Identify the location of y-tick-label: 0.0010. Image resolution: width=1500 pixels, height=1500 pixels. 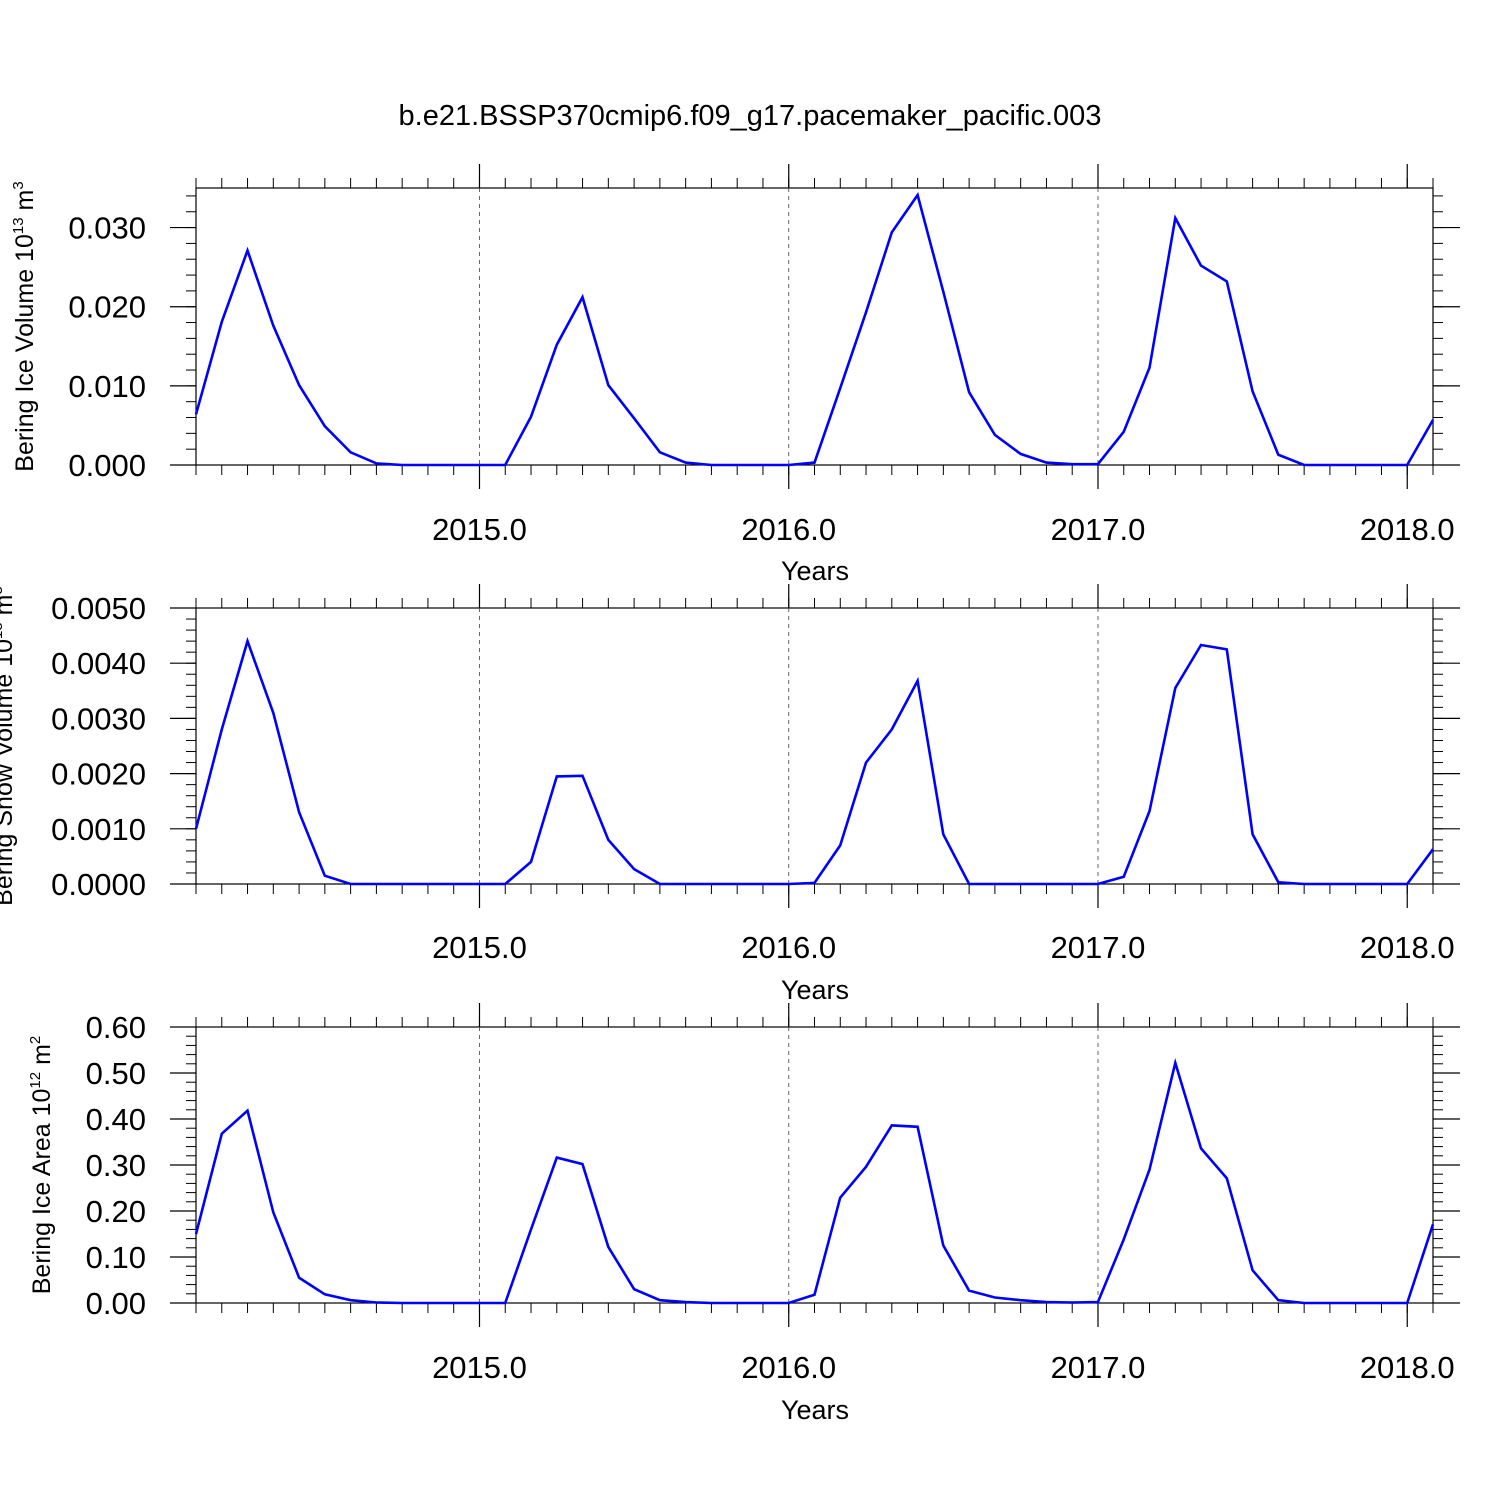
(98, 829).